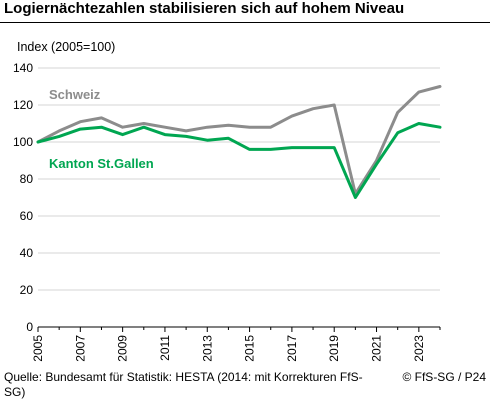 Image resolution: width=490 pixels, height=401 pixels. I want to click on y-tick-label: 60, so click(27, 216).